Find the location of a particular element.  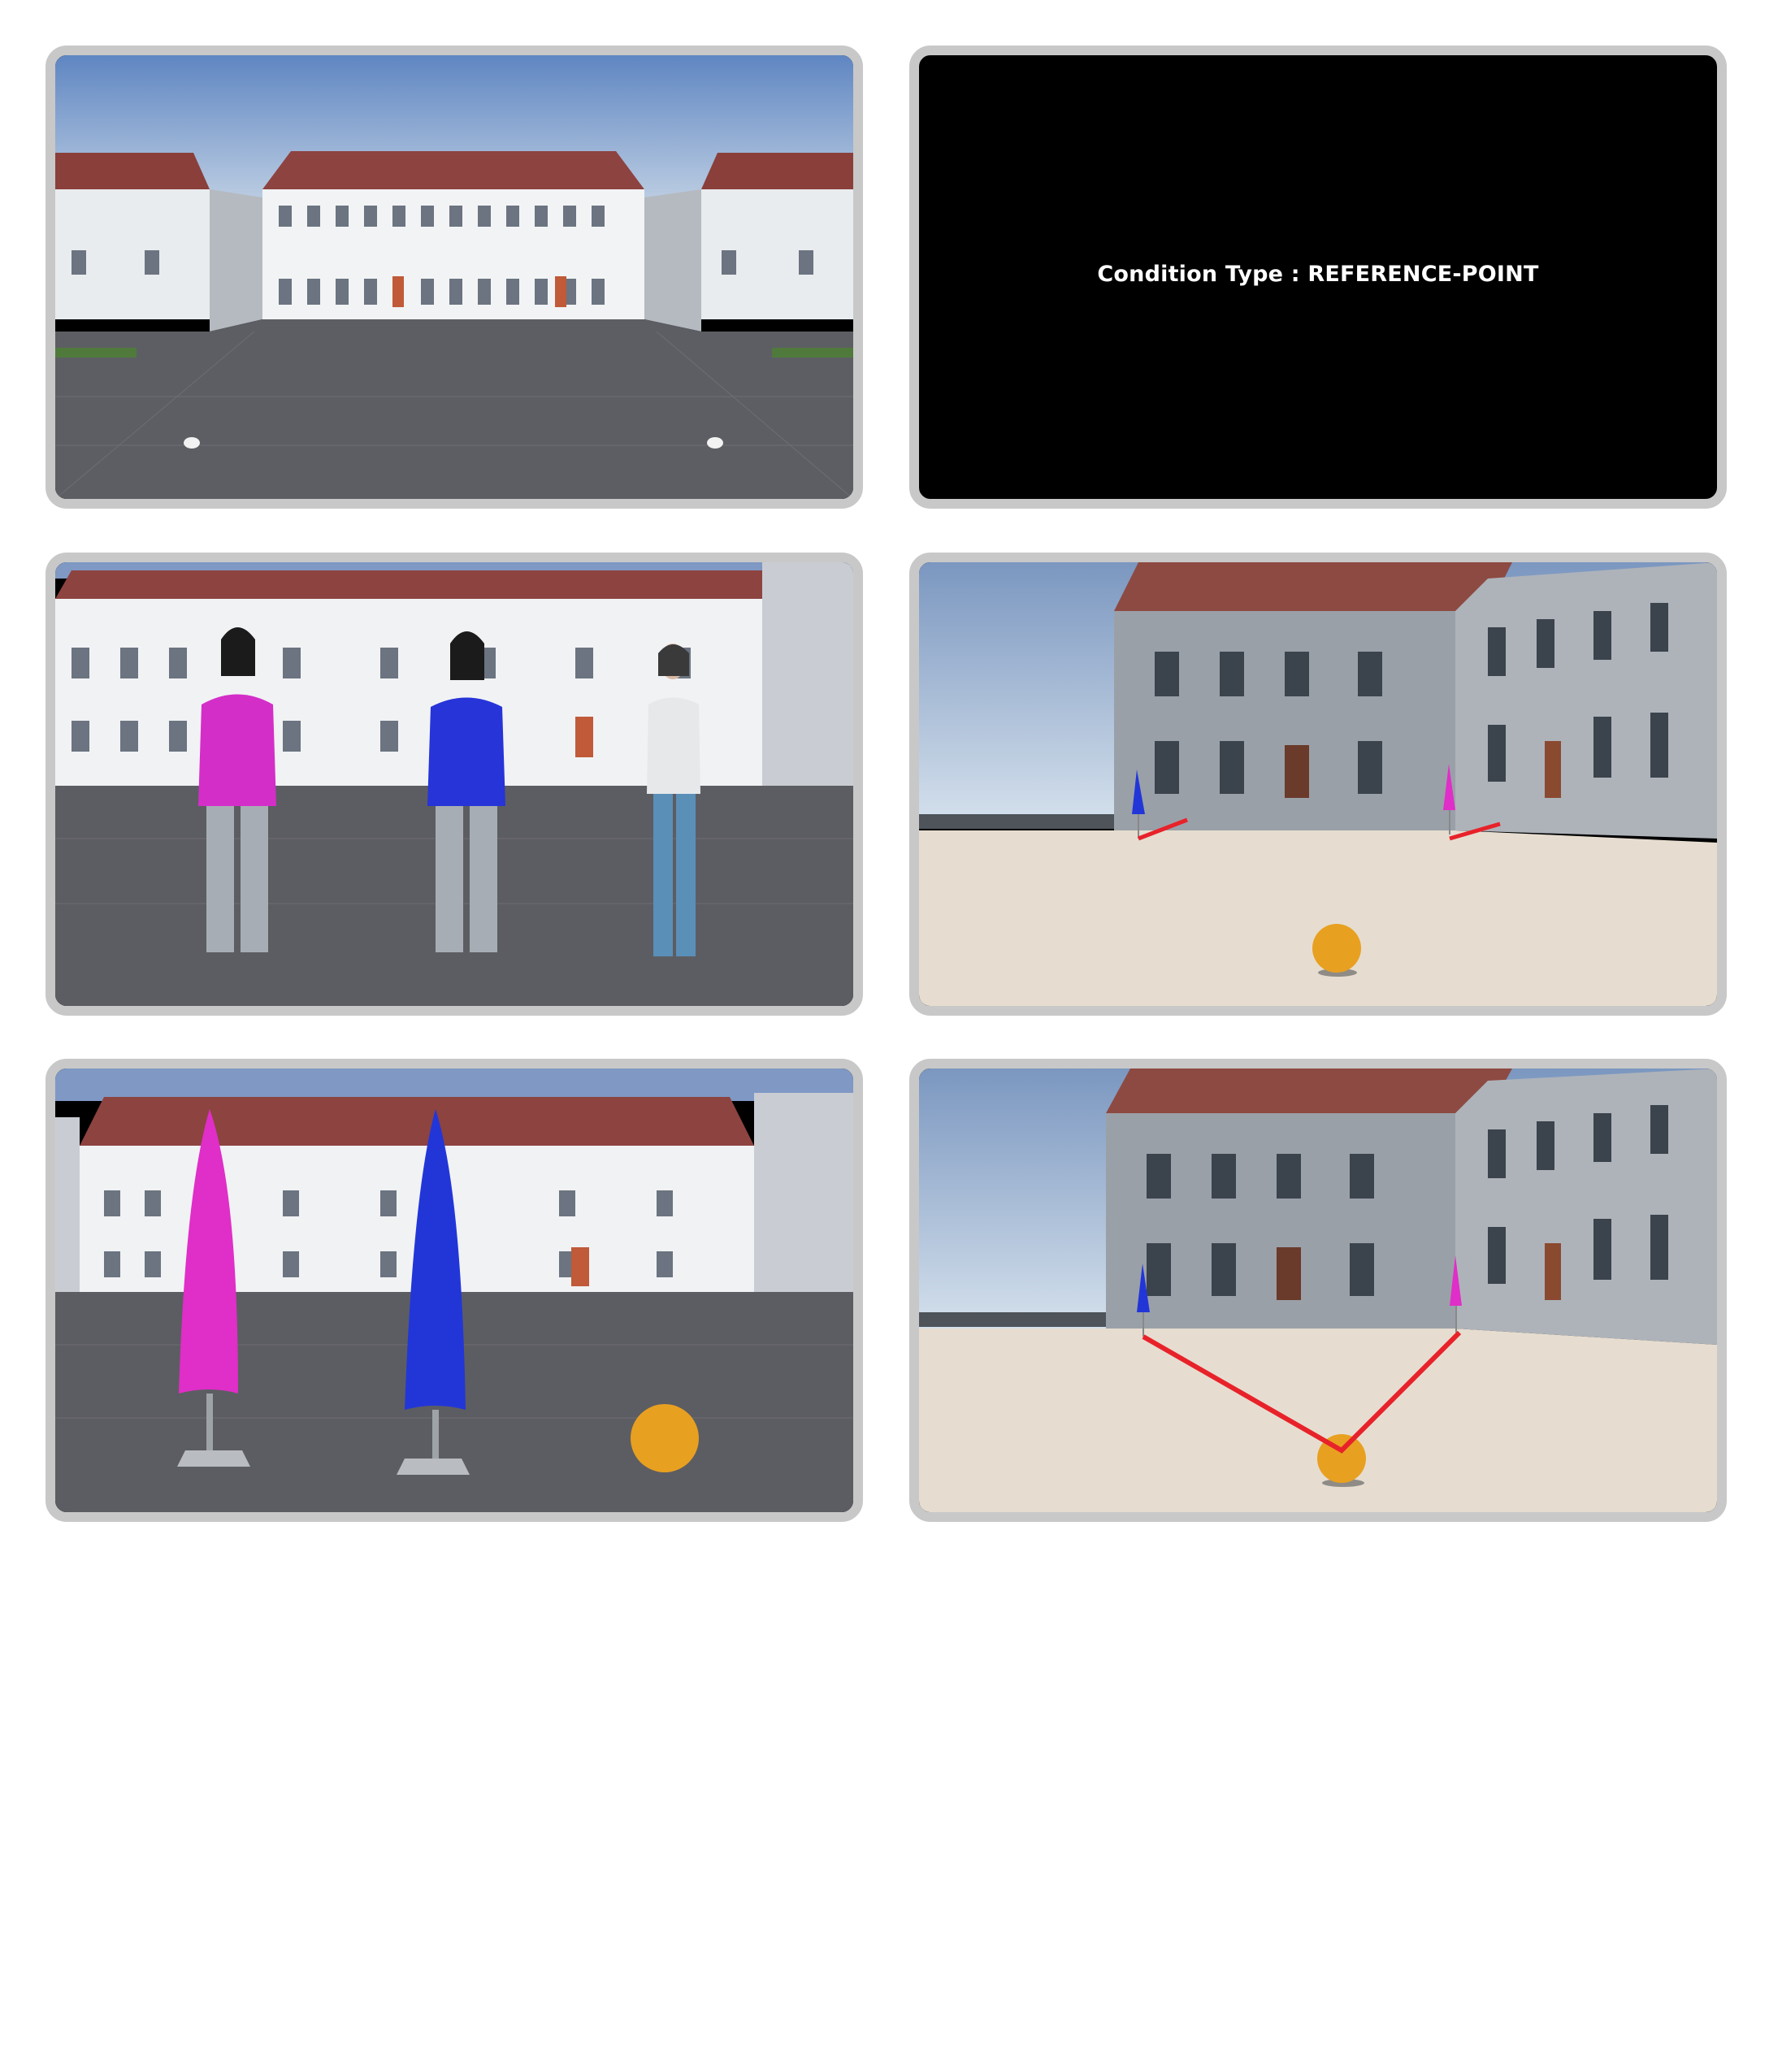

avatar-white-shirt is located at coordinates (673, 800).